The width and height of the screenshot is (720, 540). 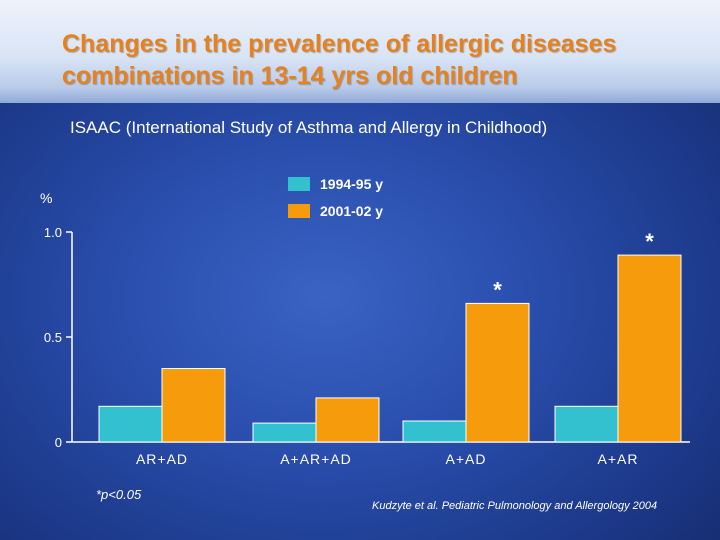 I want to click on y-tick-label: 0, so click(x=58, y=442).